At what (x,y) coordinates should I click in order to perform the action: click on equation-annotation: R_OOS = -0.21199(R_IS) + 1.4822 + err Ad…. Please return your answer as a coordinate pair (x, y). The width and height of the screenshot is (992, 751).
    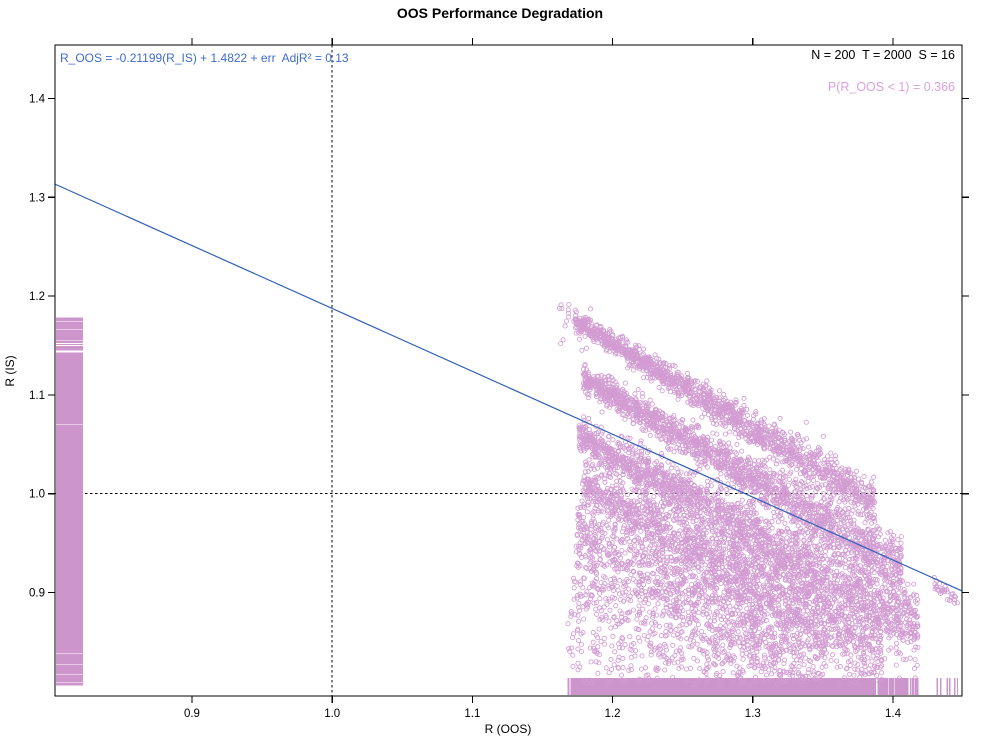
    Looking at the image, I should click on (204, 58).